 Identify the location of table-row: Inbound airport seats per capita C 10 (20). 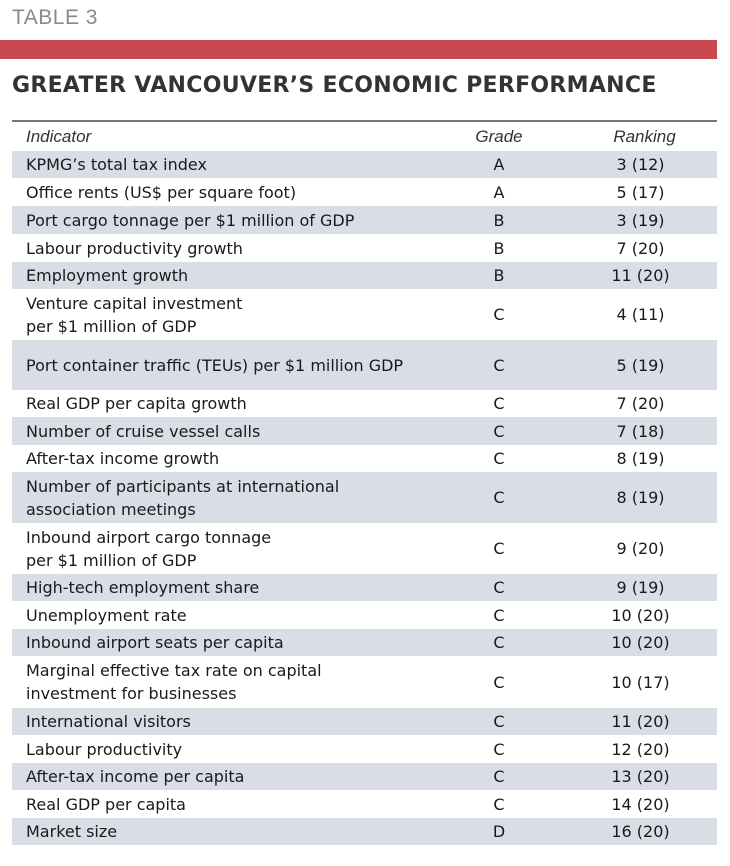
(364, 642).